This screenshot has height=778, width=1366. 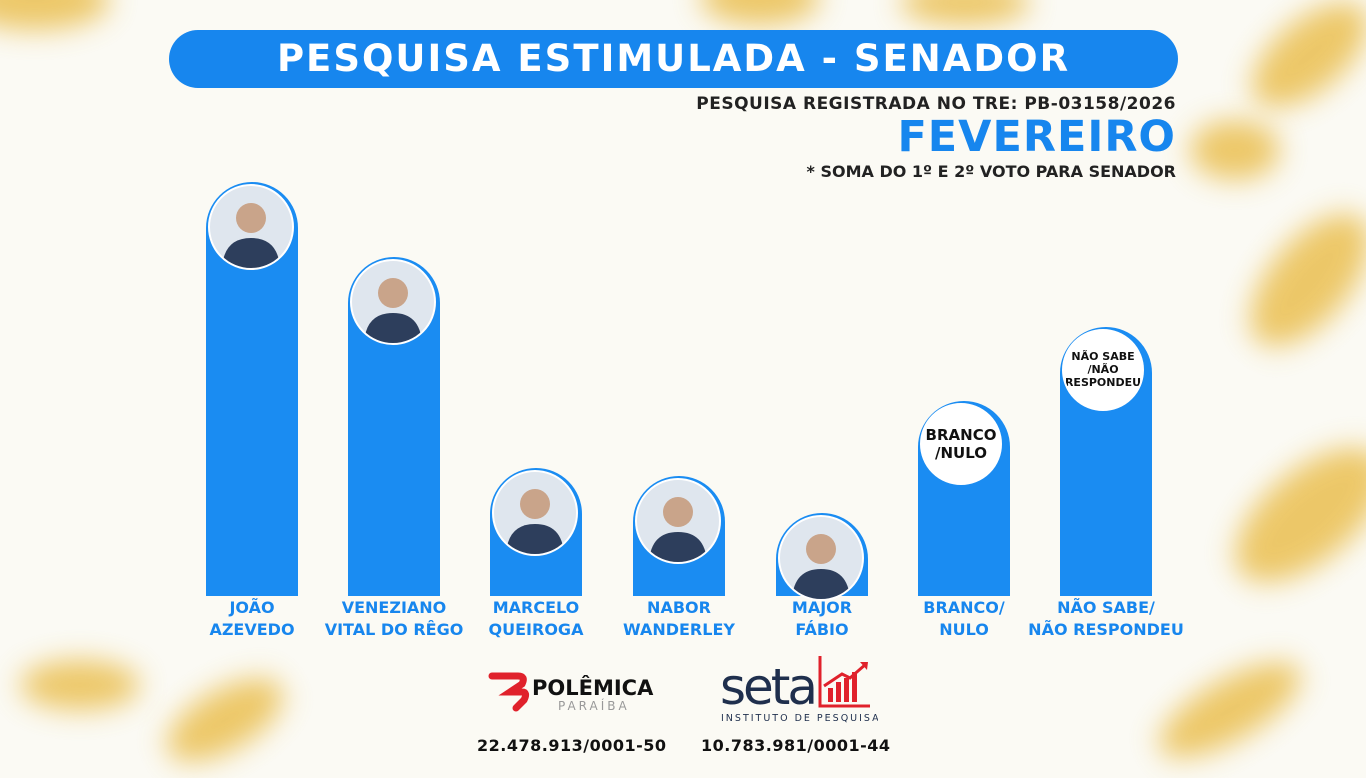 I want to click on category-label-line: VITAL DO RÊGO, so click(x=394, y=629).